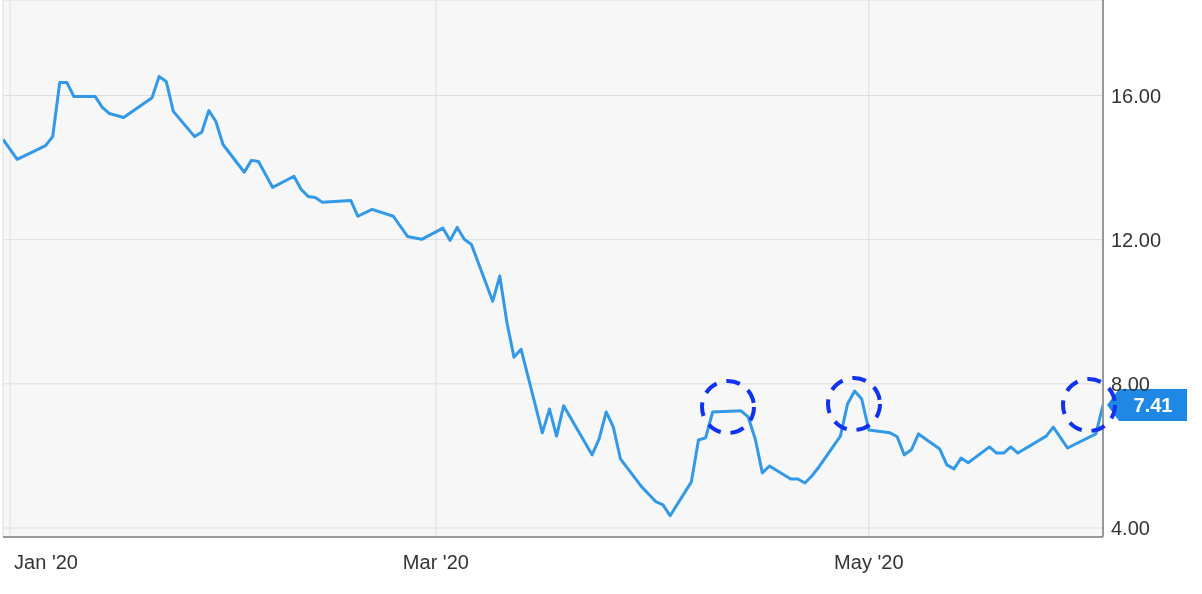 The image size is (1202, 594). I want to click on x-tick-label: Jan '20, so click(46, 562).